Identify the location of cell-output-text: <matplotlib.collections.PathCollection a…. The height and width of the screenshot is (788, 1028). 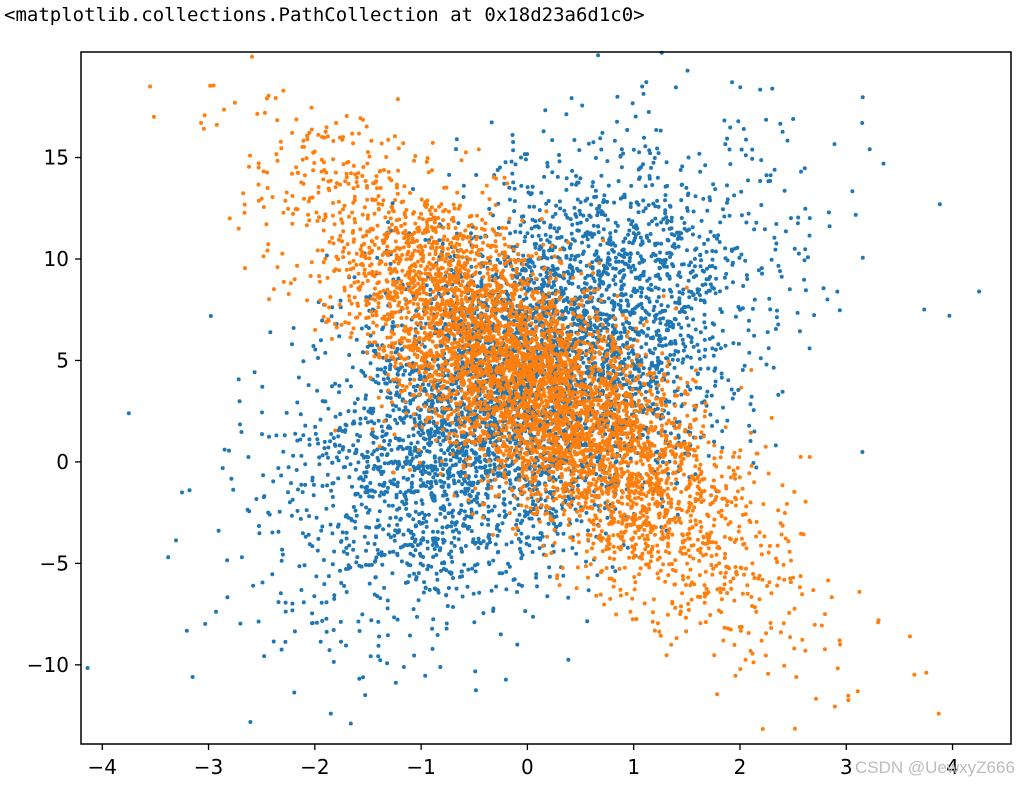
(324, 15).